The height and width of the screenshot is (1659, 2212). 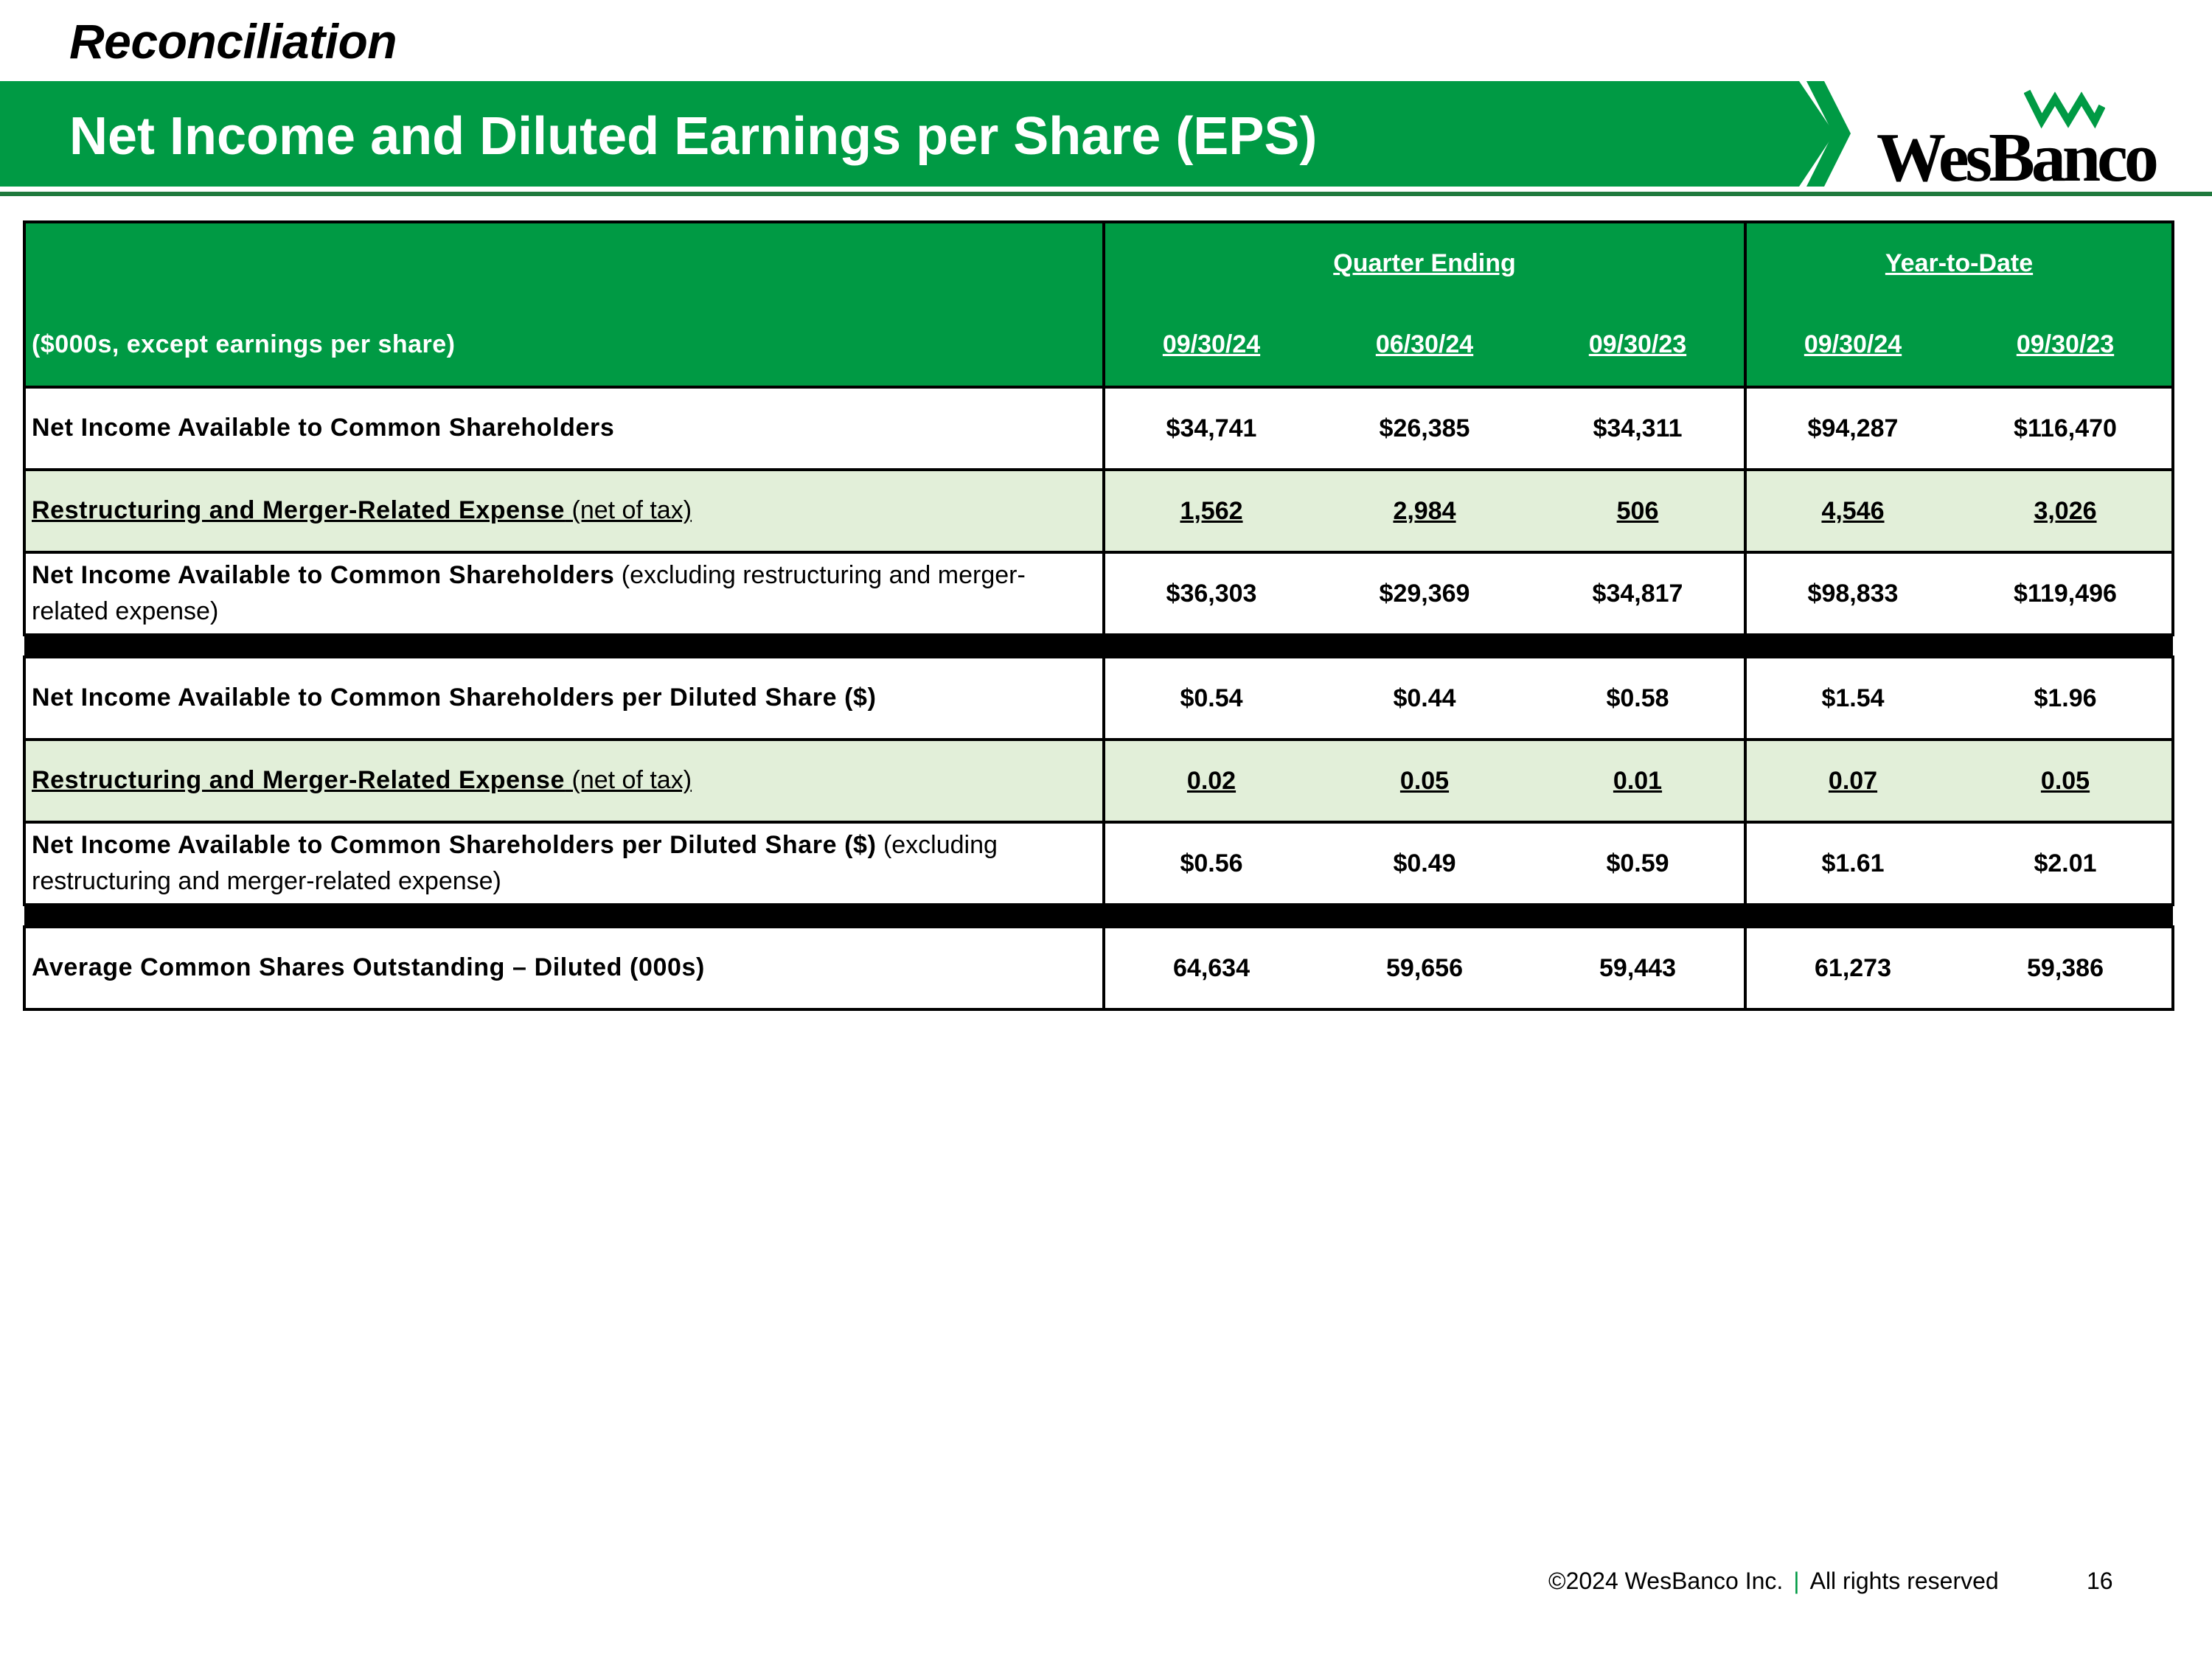 I want to click on title-rule, so click(x=1106, y=194).